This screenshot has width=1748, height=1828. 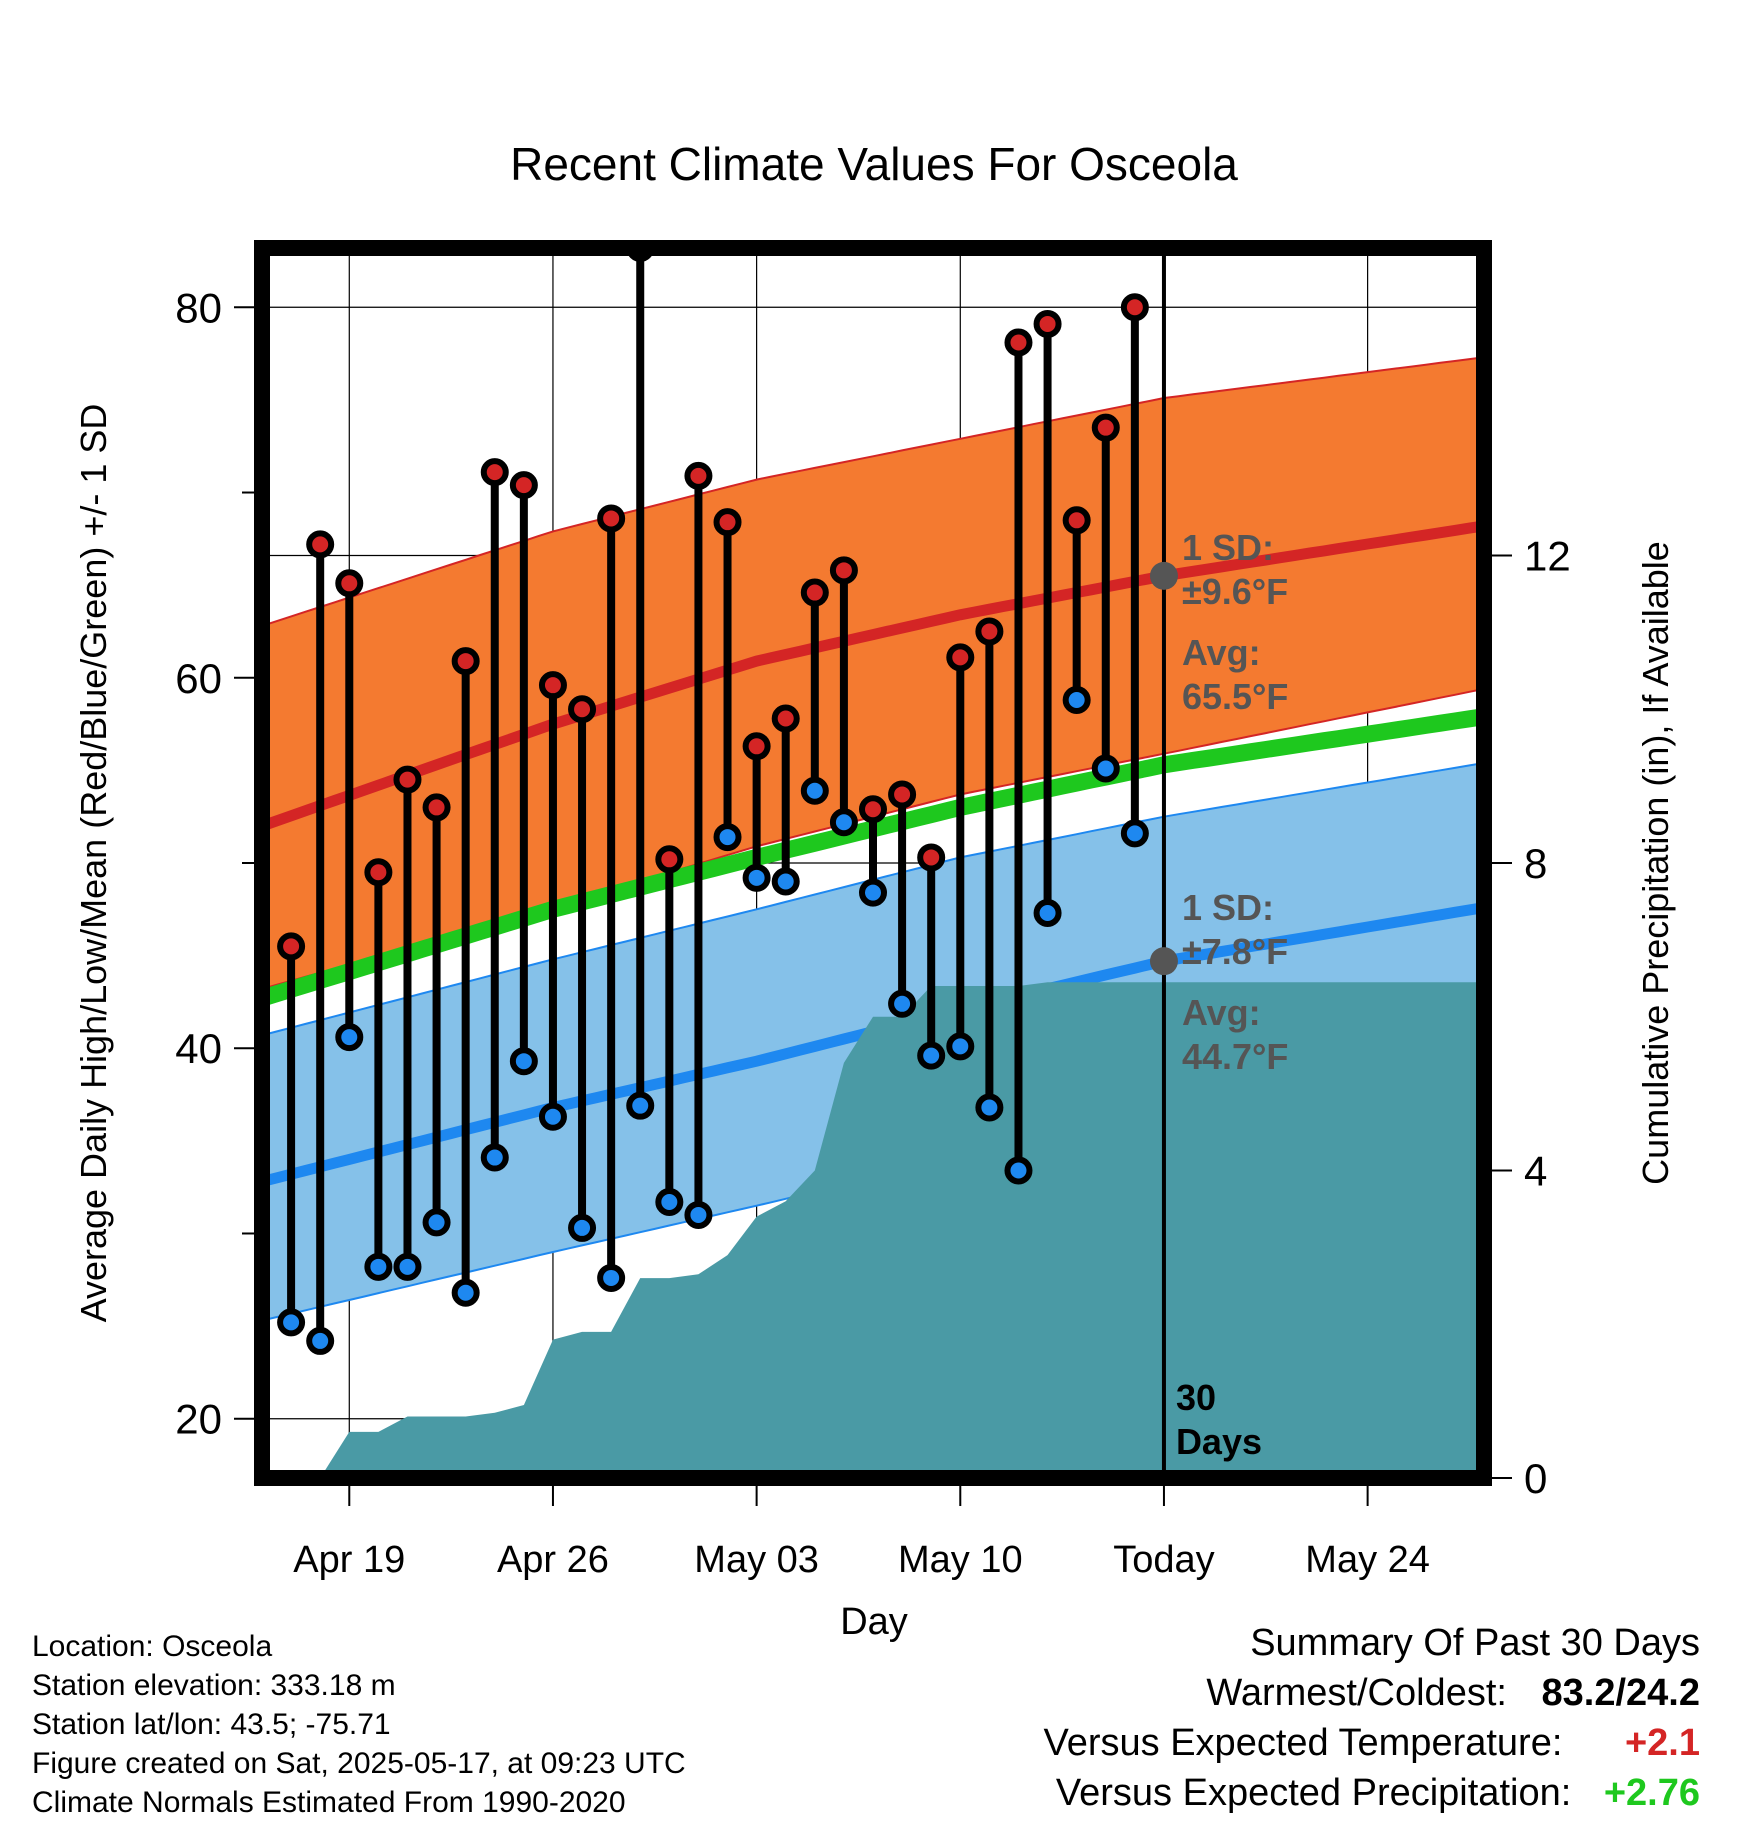 What do you see at coordinates (1535, 863) in the screenshot?
I see `y2-tick-label: 8` at bounding box center [1535, 863].